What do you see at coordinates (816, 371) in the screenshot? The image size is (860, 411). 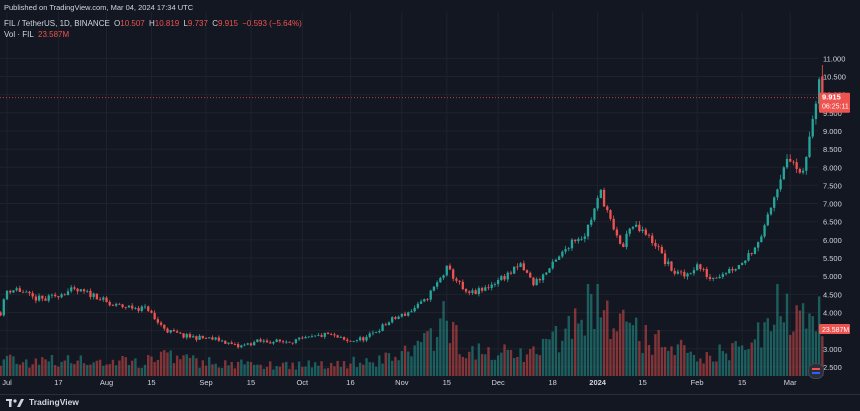 I see `currency-flag-icon` at bounding box center [816, 371].